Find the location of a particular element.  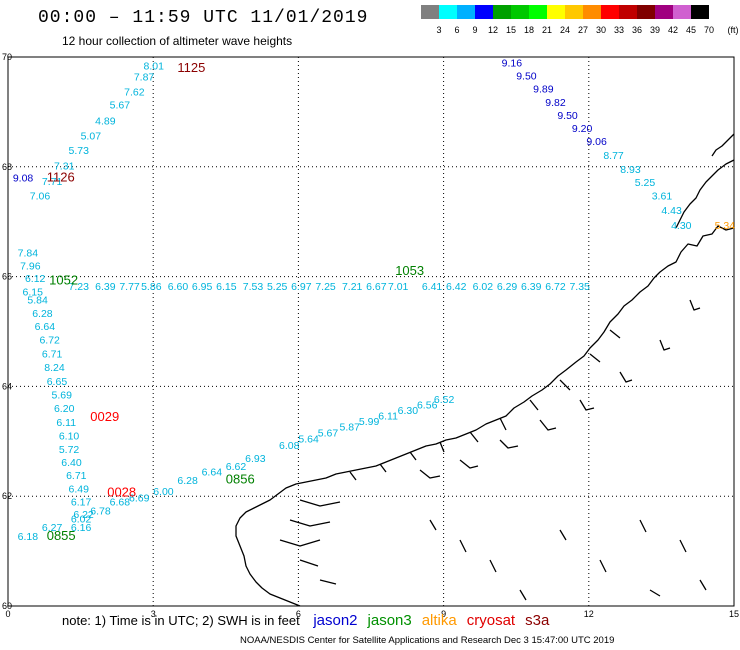

y-tick-label: 68 is located at coordinates (7, 167).